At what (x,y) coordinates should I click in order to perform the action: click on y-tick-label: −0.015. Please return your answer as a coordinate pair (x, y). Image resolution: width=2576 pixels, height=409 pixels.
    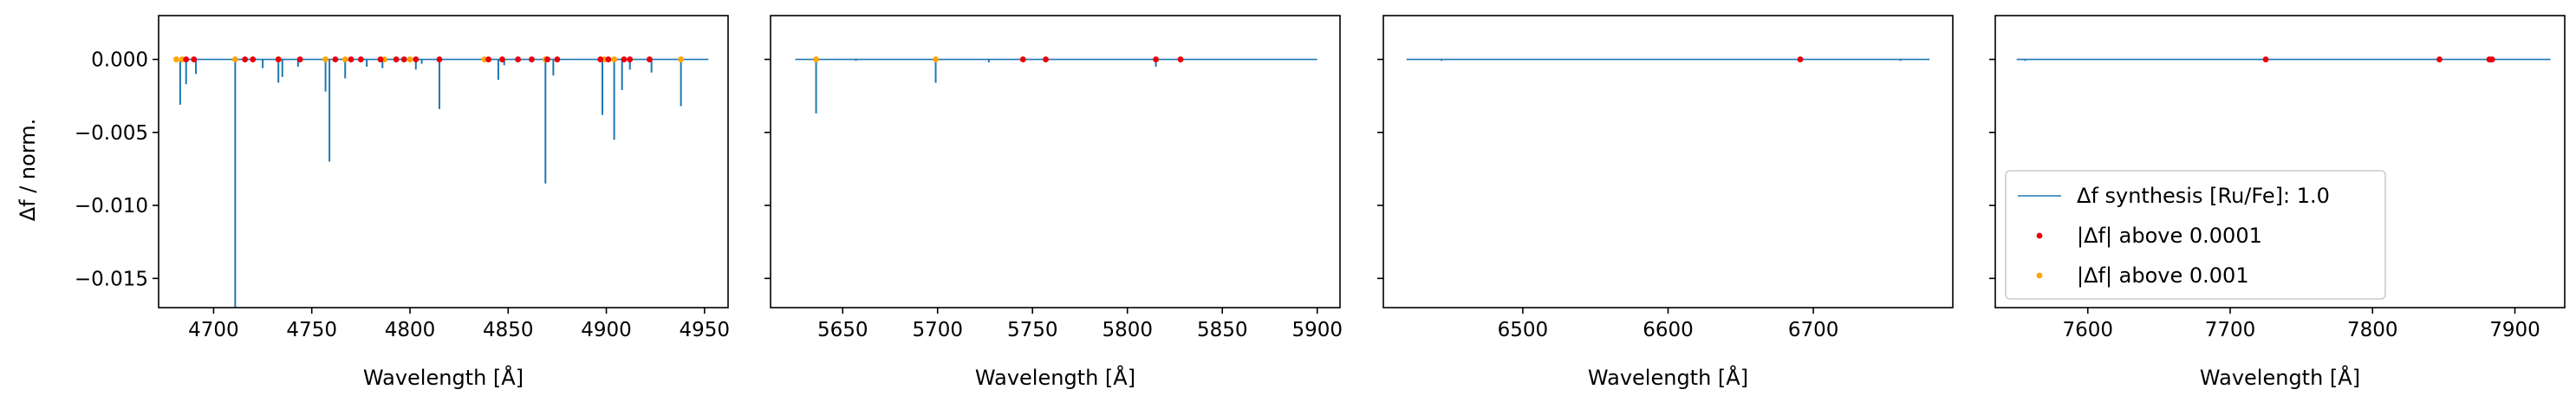
    Looking at the image, I should click on (112, 279).